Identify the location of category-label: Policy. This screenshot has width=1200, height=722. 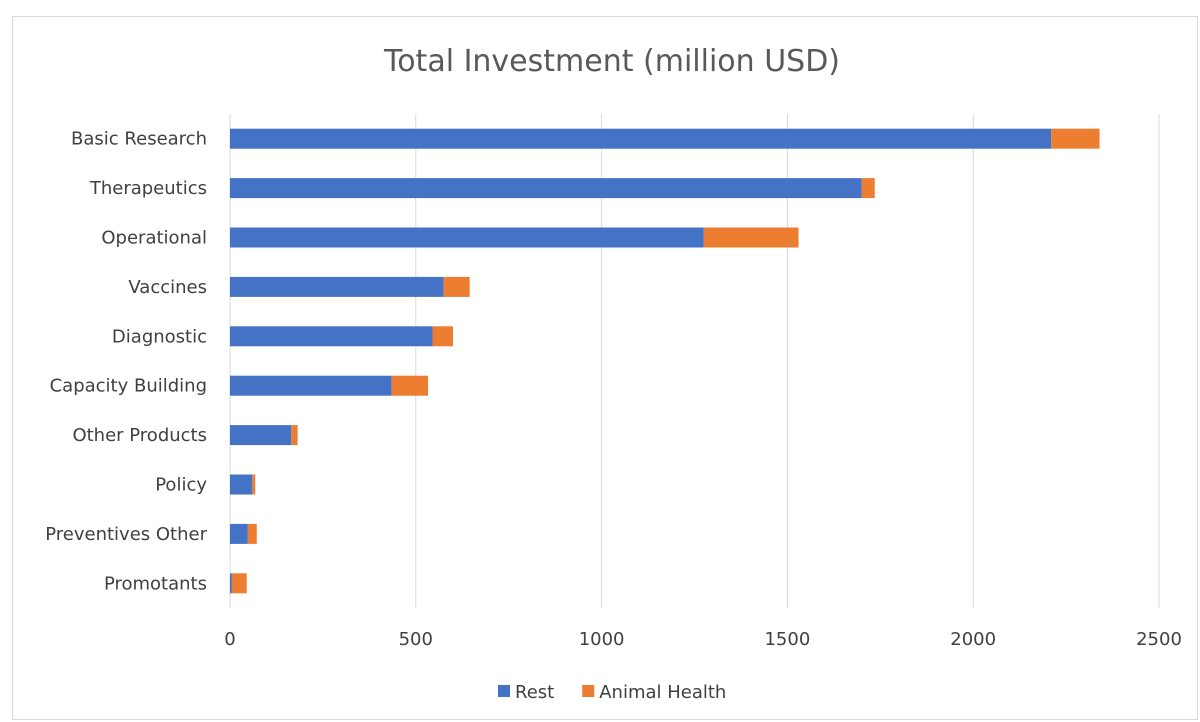
(181, 485).